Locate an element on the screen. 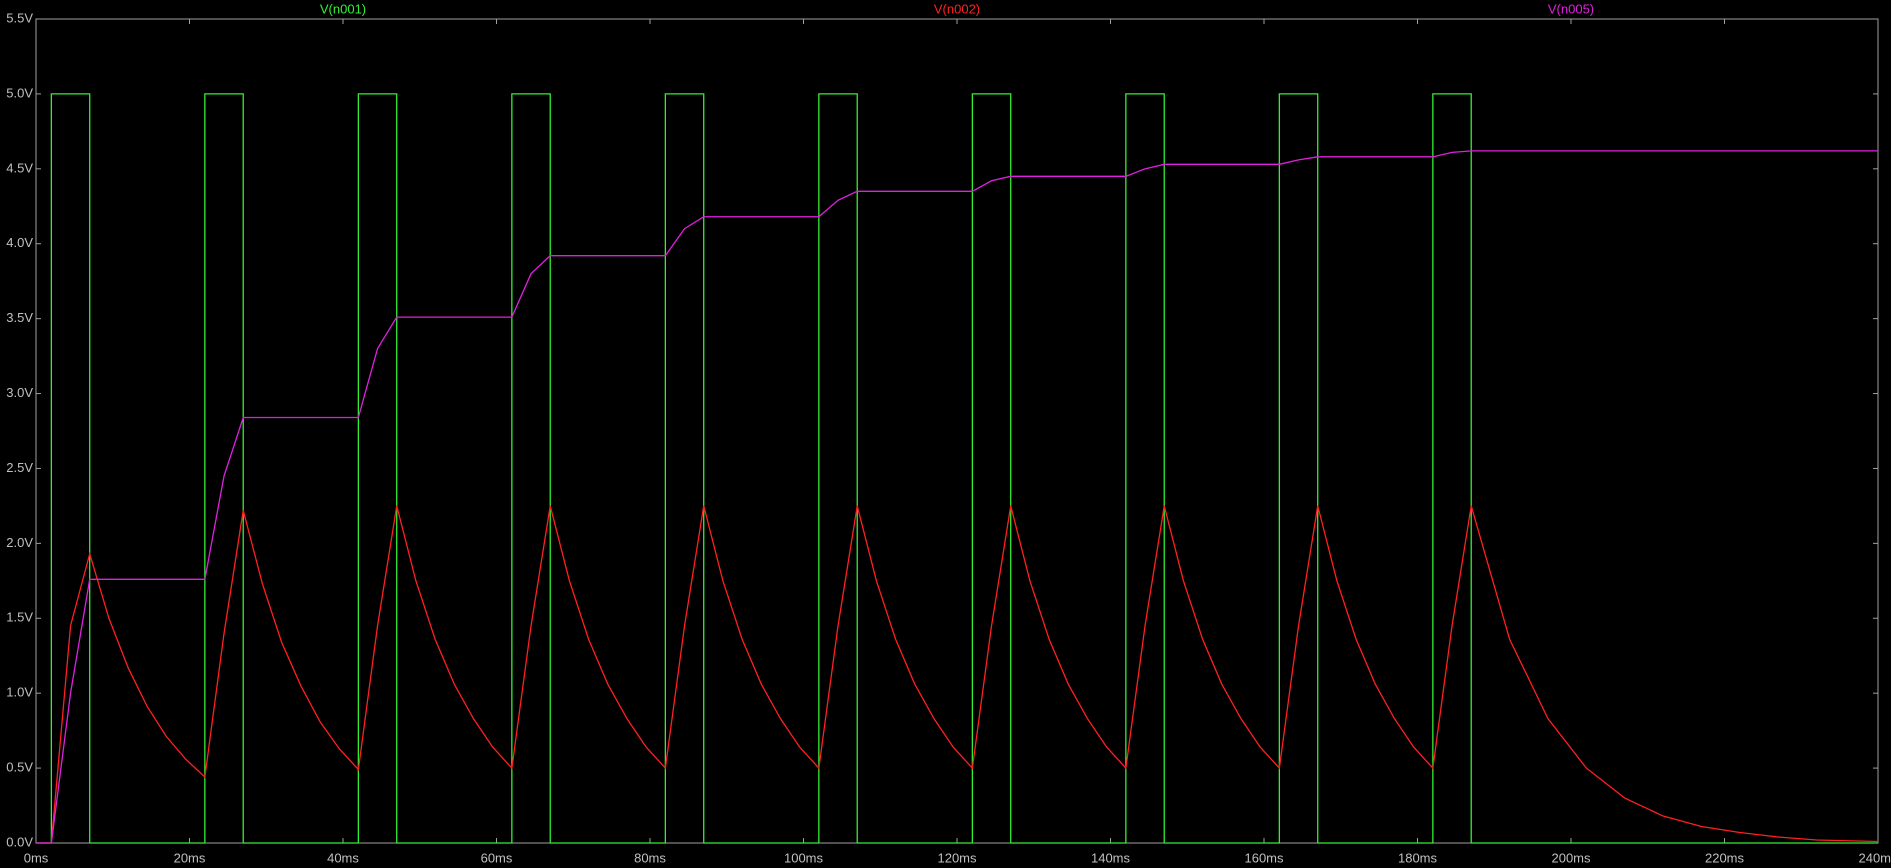 The width and height of the screenshot is (1891, 868). y-tick-label: 0.5V is located at coordinates (19, 767).